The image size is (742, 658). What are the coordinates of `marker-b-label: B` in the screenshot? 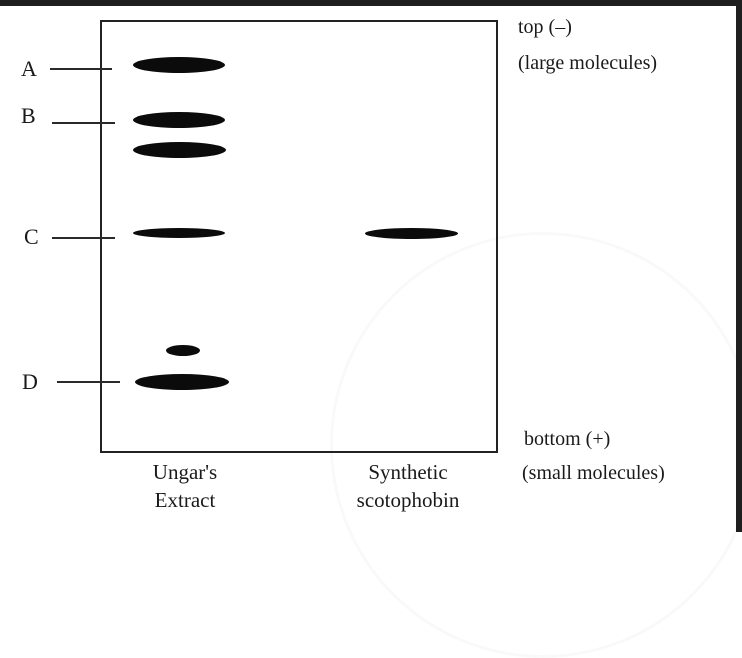 It's located at (28, 115).